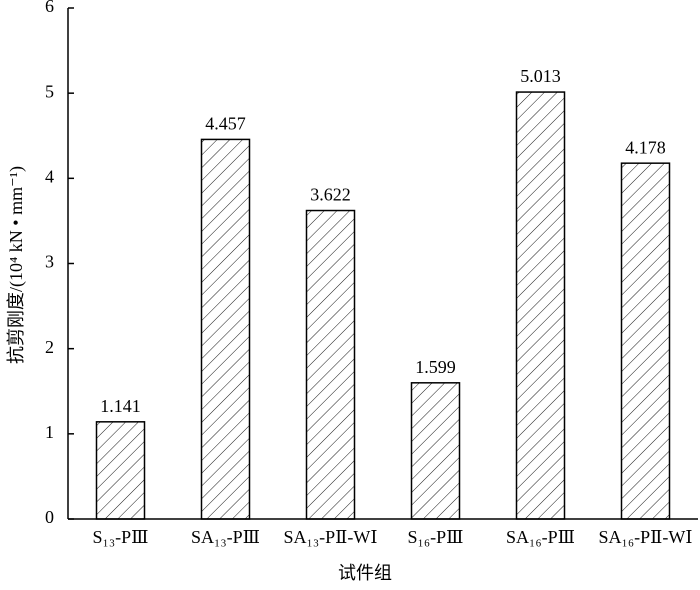 This screenshot has height=590, width=700. Describe the element at coordinates (365, 573) in the screenshot. I see `x-axis-title: 试件组` at that location.